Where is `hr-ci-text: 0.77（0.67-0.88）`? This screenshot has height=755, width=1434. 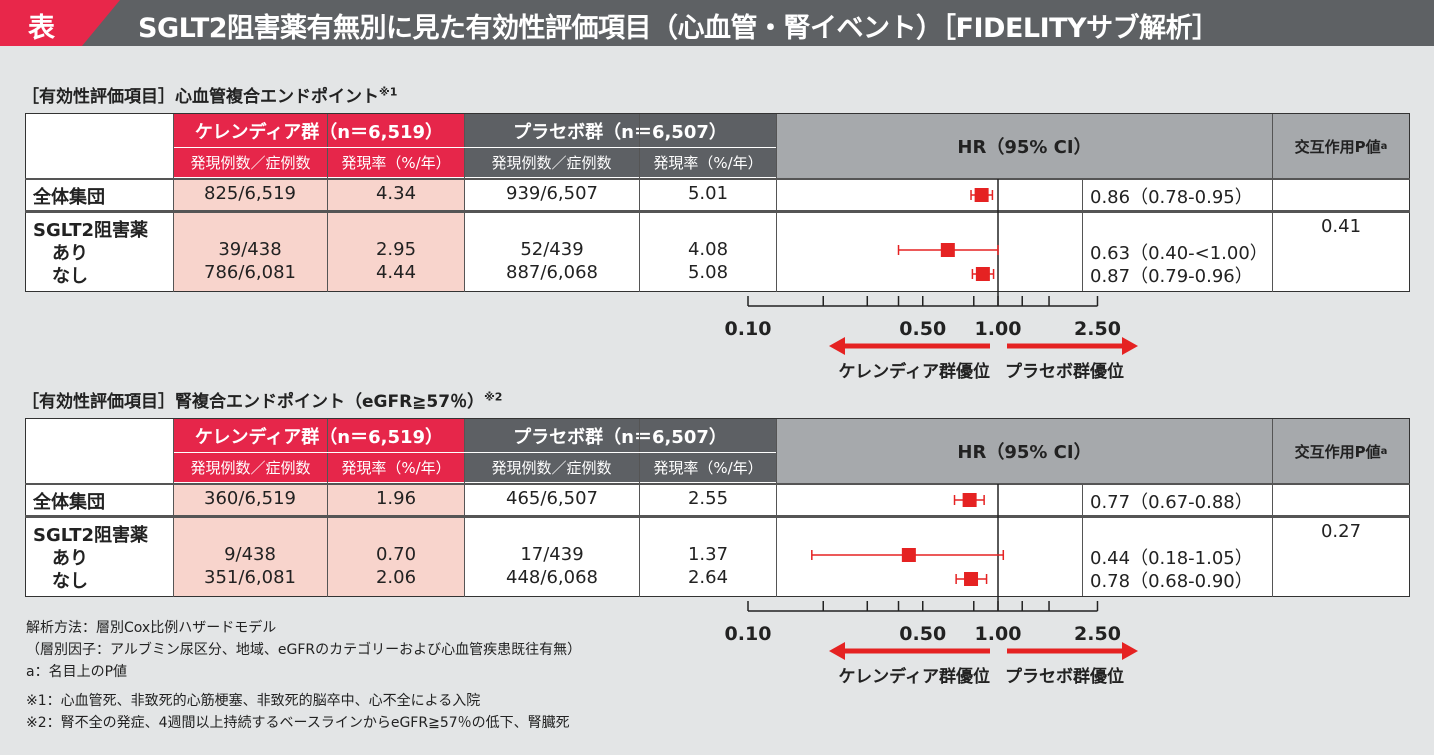
hr-ci-text: 0.77（0.67-0.88） is located at coordinates (1171, 502).